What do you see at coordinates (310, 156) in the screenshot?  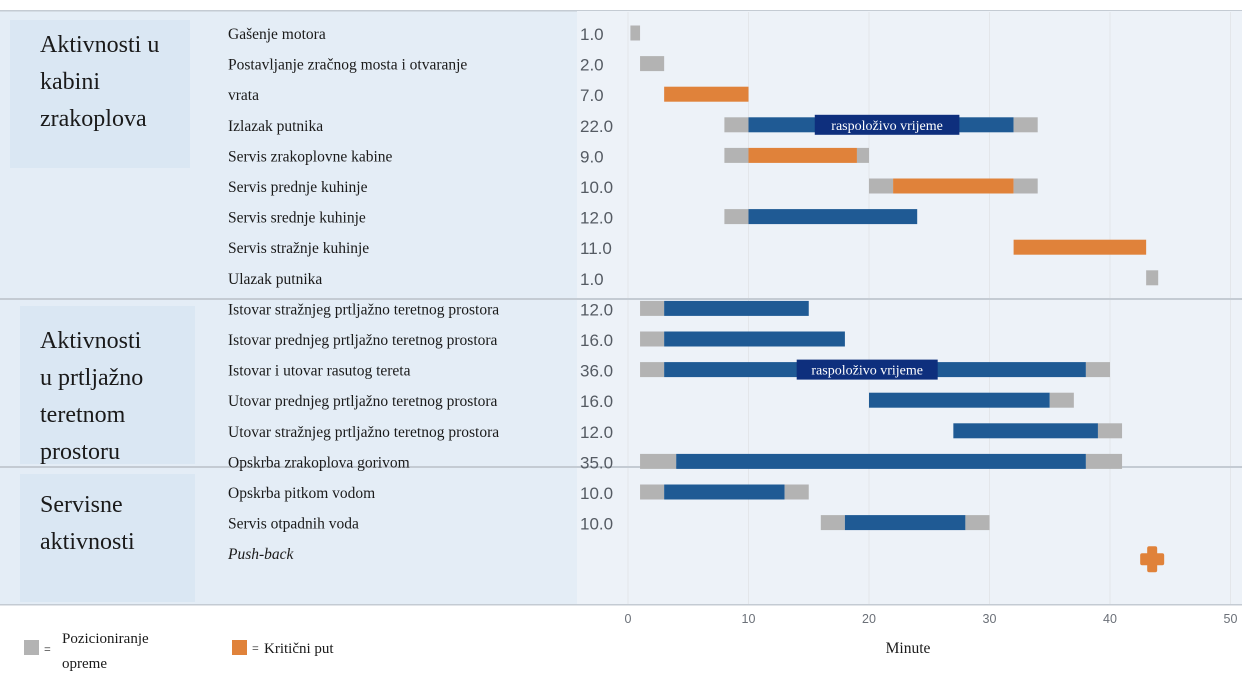 I see `task-label: Servis zrakoplovne kabine` at bounding box center [310, 156].